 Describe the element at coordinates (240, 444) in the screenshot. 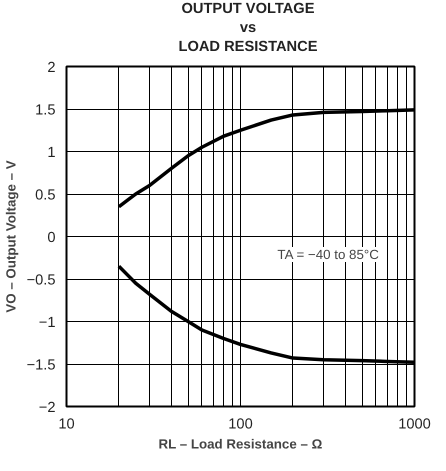

I see `x-axis-title: RL – Load Resistance – Ω` at that location.